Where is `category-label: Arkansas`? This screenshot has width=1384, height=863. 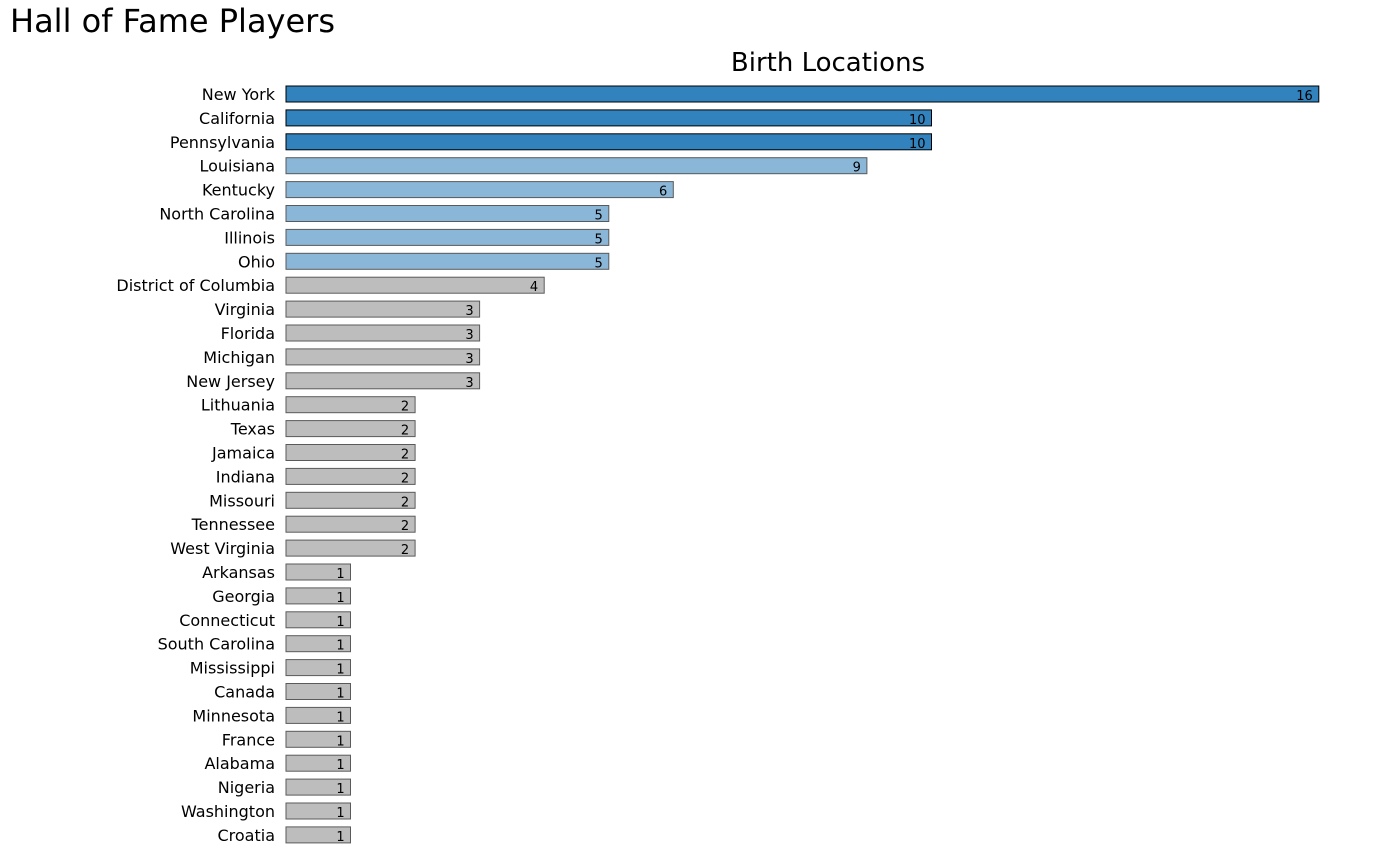
category-label: Arkansas is located at coordinates (238, 572).